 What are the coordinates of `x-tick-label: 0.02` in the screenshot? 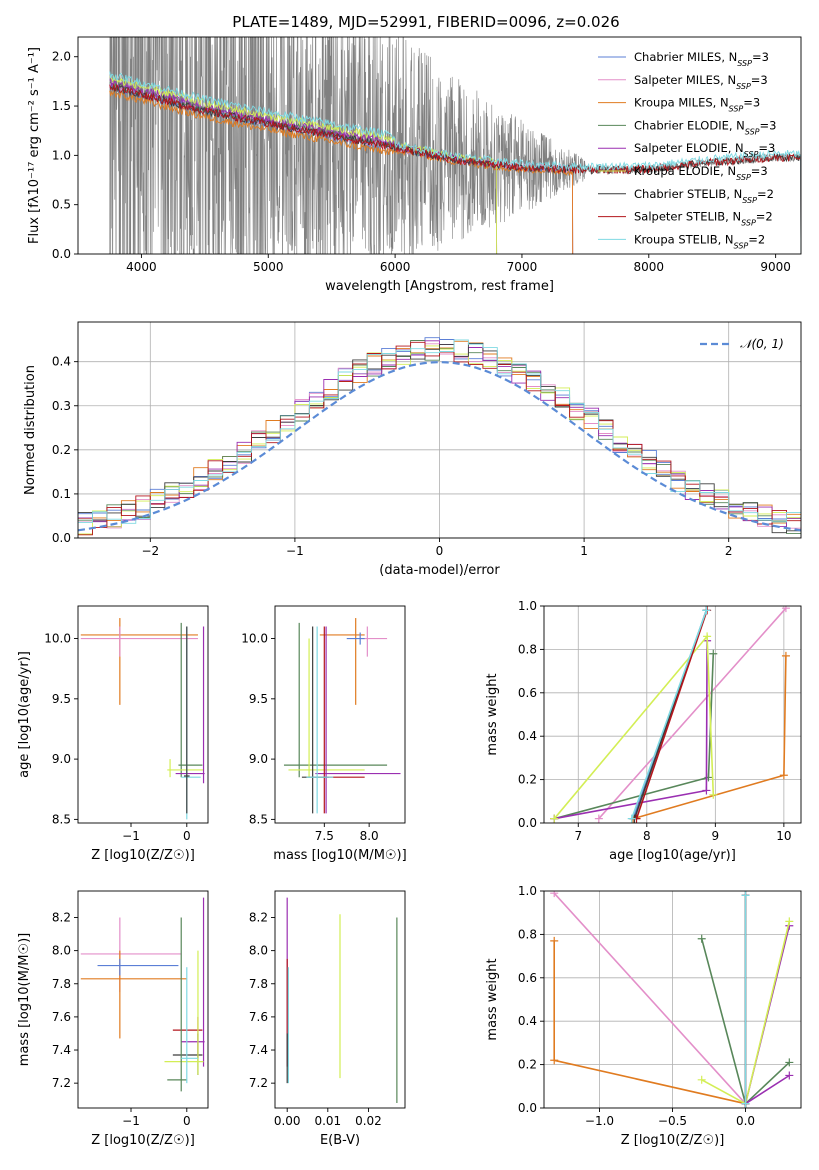 It's located at (368, 1121).